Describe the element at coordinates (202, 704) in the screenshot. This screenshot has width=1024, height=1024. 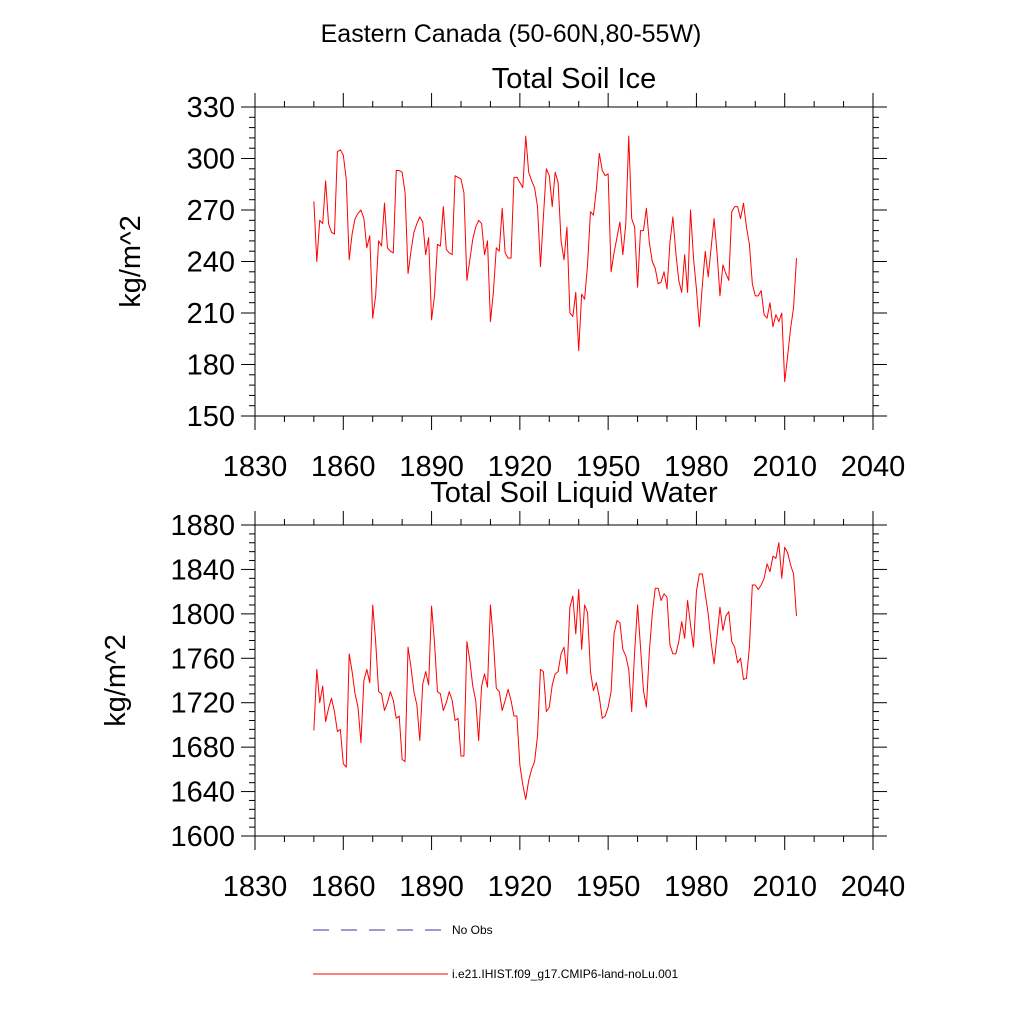
I see `soil-liquid-y-tick-label: 1720` at that location.